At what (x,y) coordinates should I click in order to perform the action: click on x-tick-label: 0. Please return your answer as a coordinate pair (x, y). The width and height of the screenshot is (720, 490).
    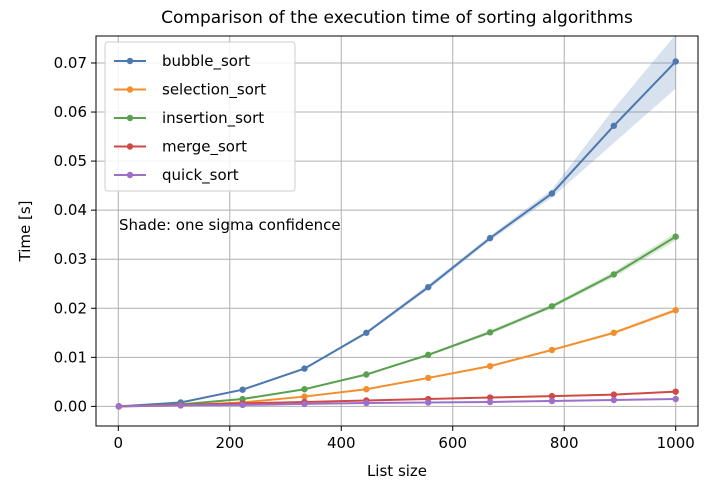
    Looking at the image, I should click on (119, 443).